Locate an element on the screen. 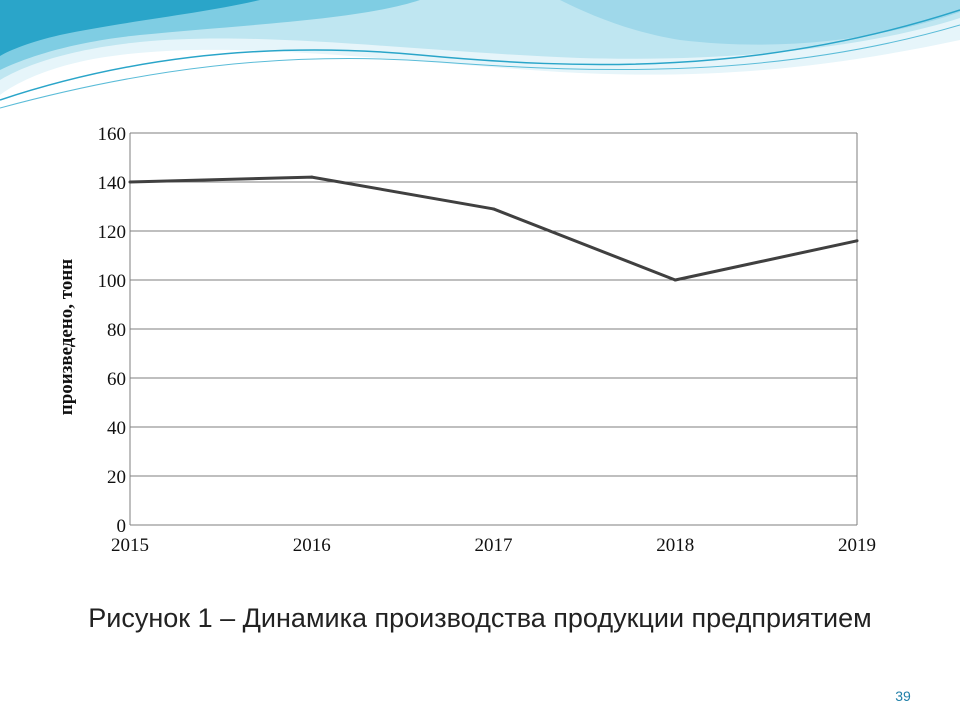  y-tick-label: 20 is located at coordinates (116, 477).